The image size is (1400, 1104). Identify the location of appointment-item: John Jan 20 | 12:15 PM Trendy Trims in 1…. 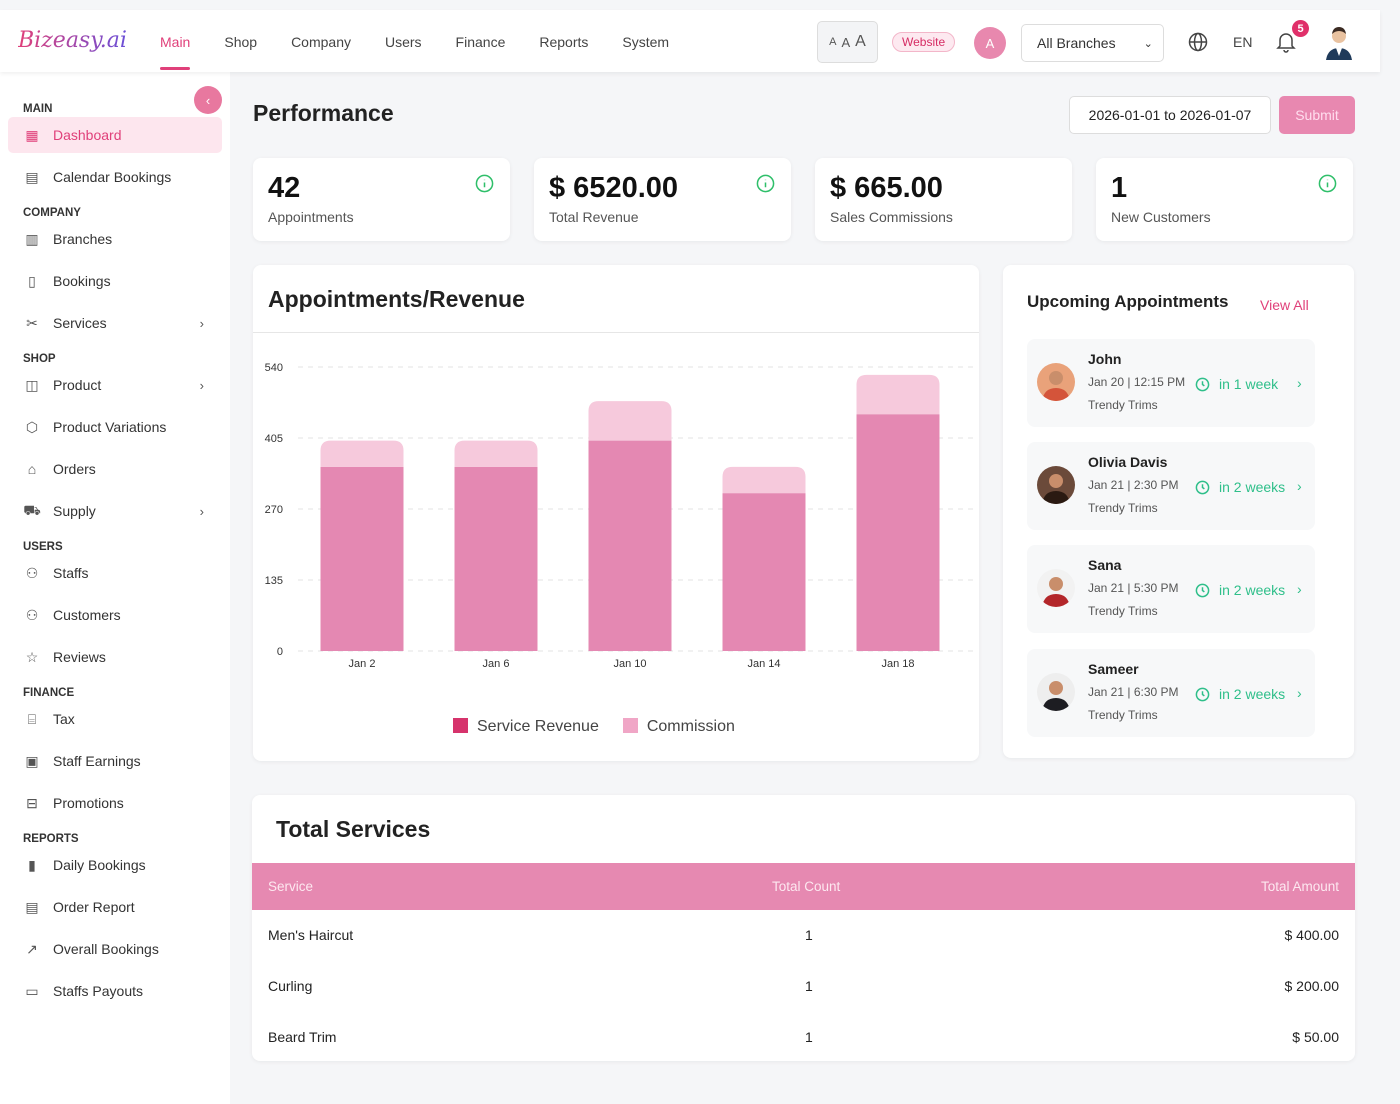
(1171, 383).